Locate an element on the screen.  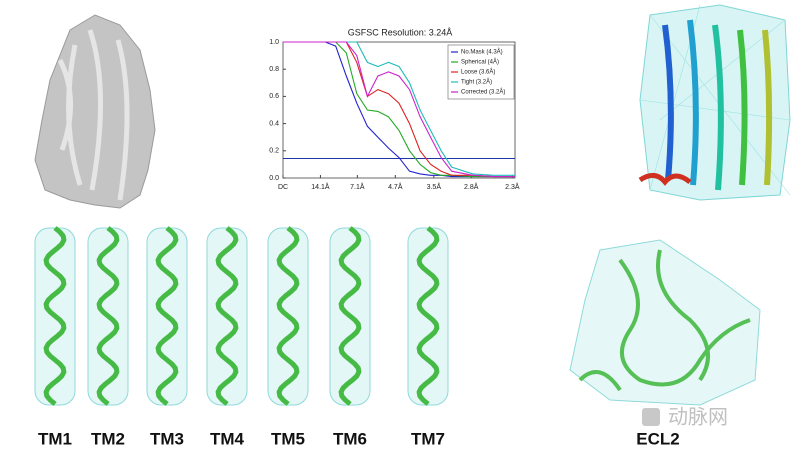
watermark: 动脉网 is located at coordinates (698, 416).